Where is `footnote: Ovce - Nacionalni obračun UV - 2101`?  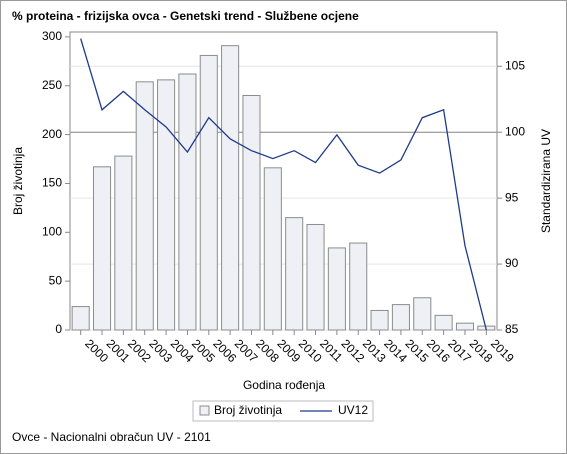
footnote: Ovce - Nacionalni obračun UV - 2101 is located at coordinates (111, 437).